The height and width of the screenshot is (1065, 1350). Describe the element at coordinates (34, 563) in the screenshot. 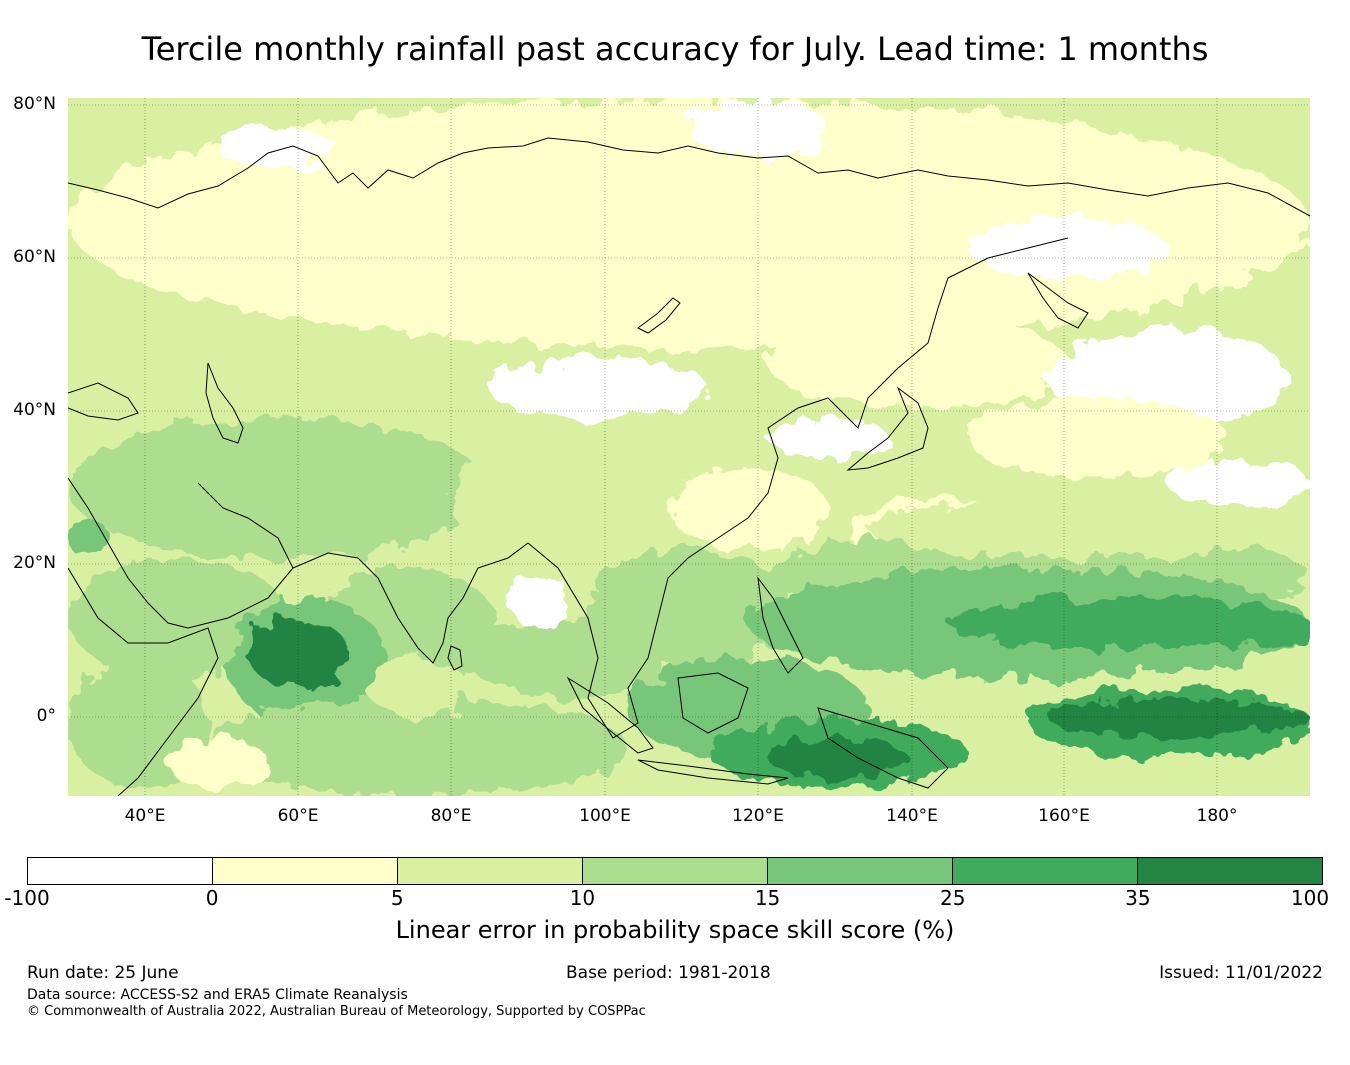

I see `lat-label: 20°N` at that location.